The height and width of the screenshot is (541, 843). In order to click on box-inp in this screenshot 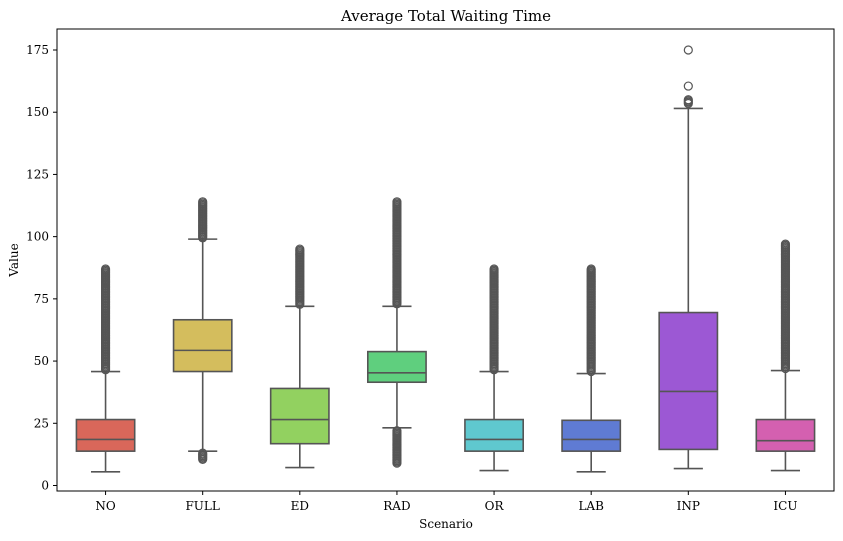, I will do `click(688, 257)`.